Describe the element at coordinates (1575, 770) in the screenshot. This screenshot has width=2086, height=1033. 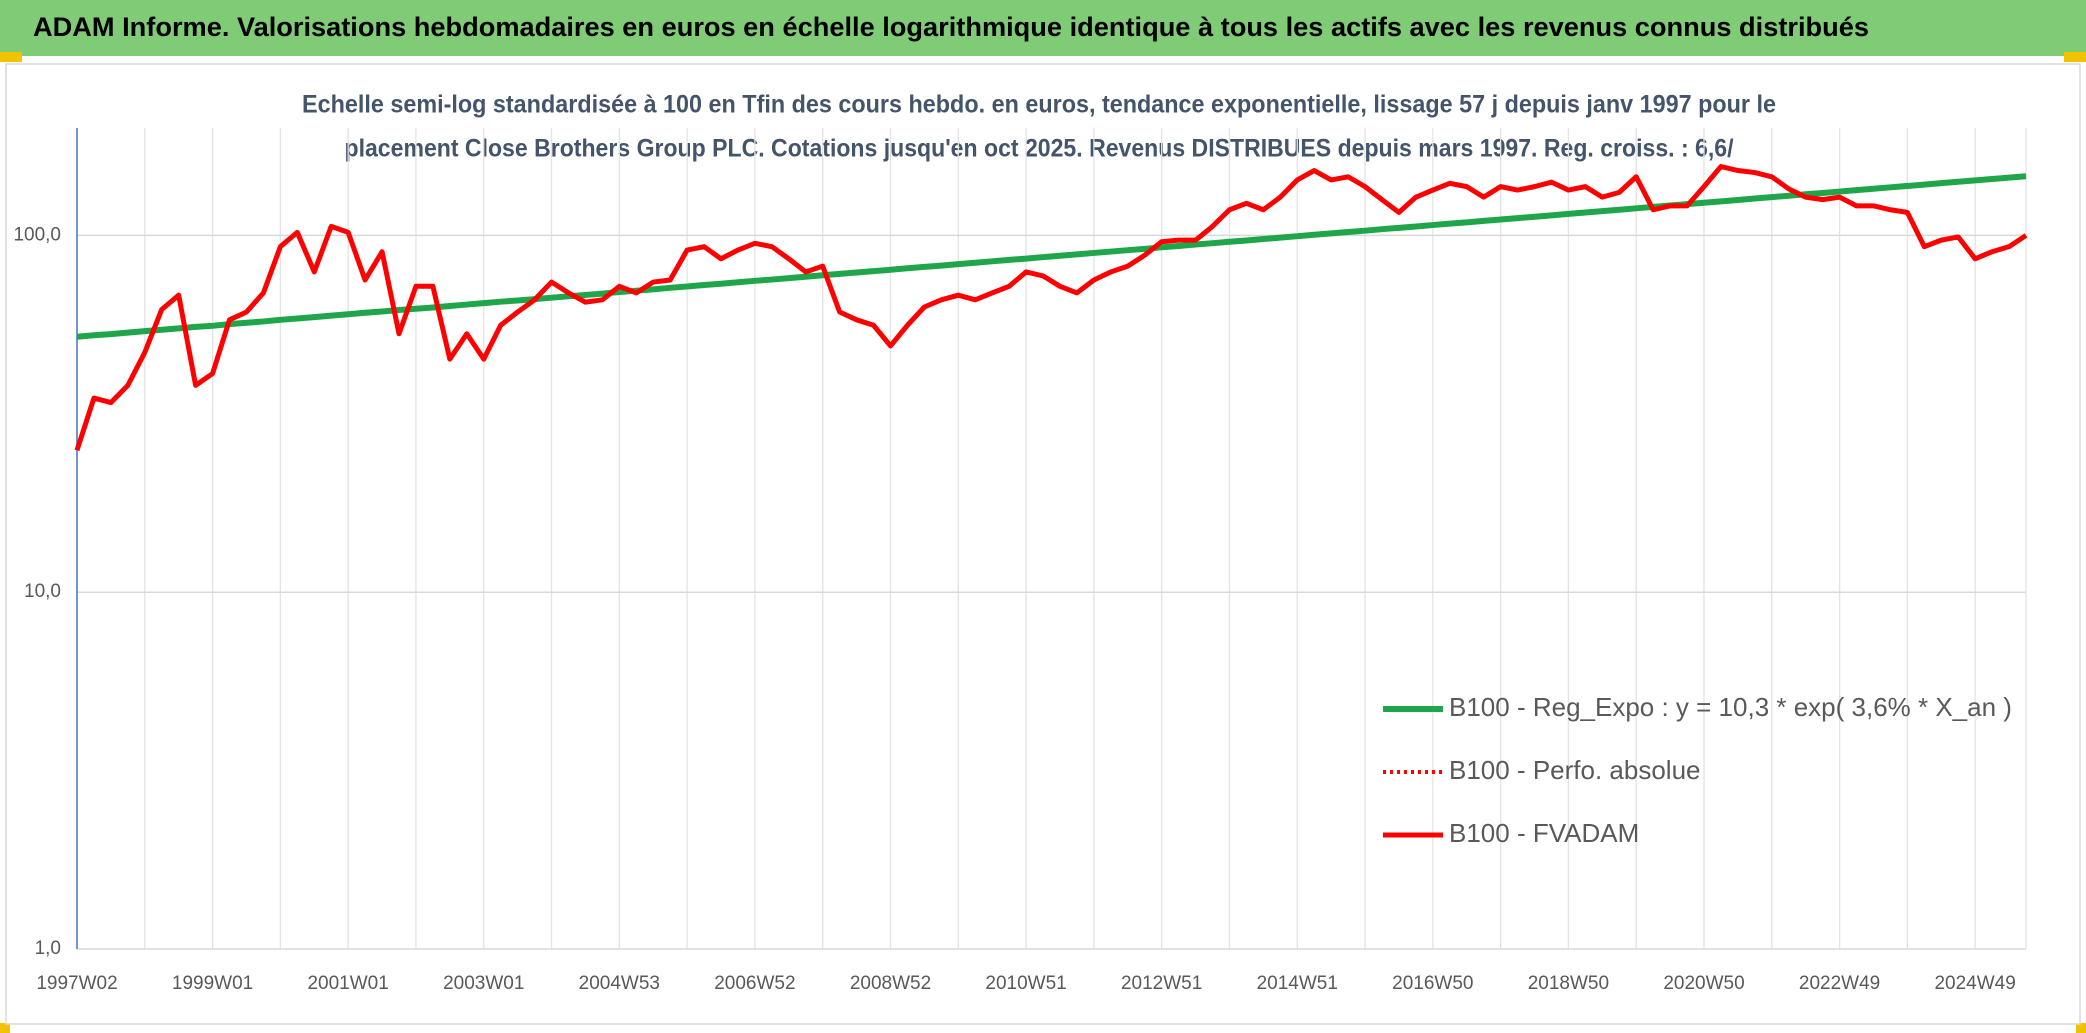
I see `legend-label: B100 - Perfo. absolue` at that location.